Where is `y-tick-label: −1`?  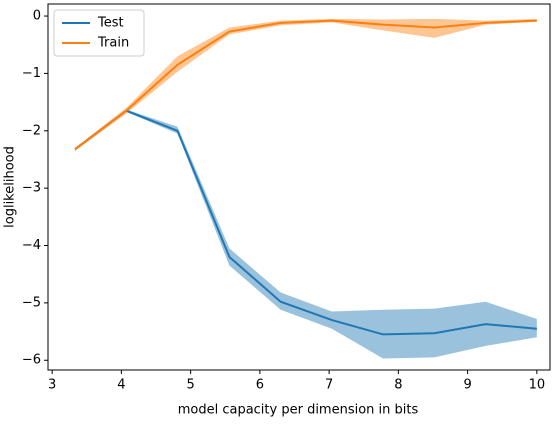
y-tick-label: −1 is located at coordinates (31, 73).